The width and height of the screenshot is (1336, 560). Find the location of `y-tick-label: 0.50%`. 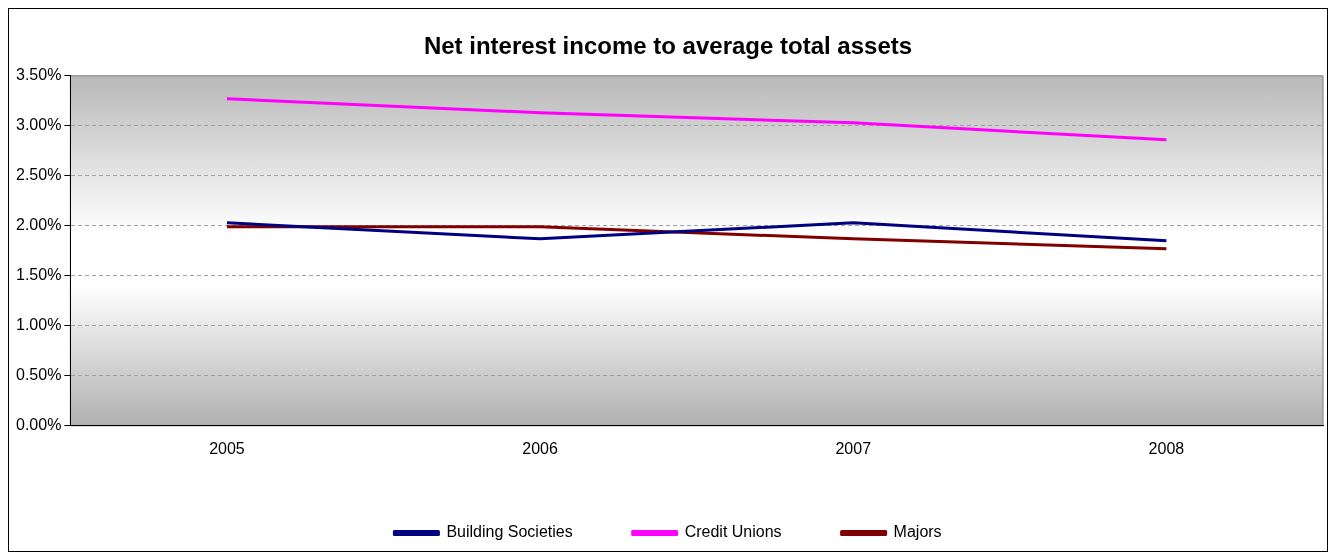

y-tick-label: 0.50% is located at coordinates (38, 375).